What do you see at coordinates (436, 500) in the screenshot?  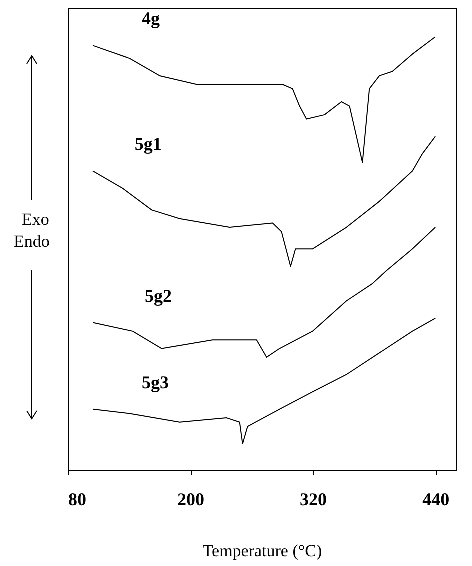 I see `x-tick-label: 440` at bounding box center [436, 500].